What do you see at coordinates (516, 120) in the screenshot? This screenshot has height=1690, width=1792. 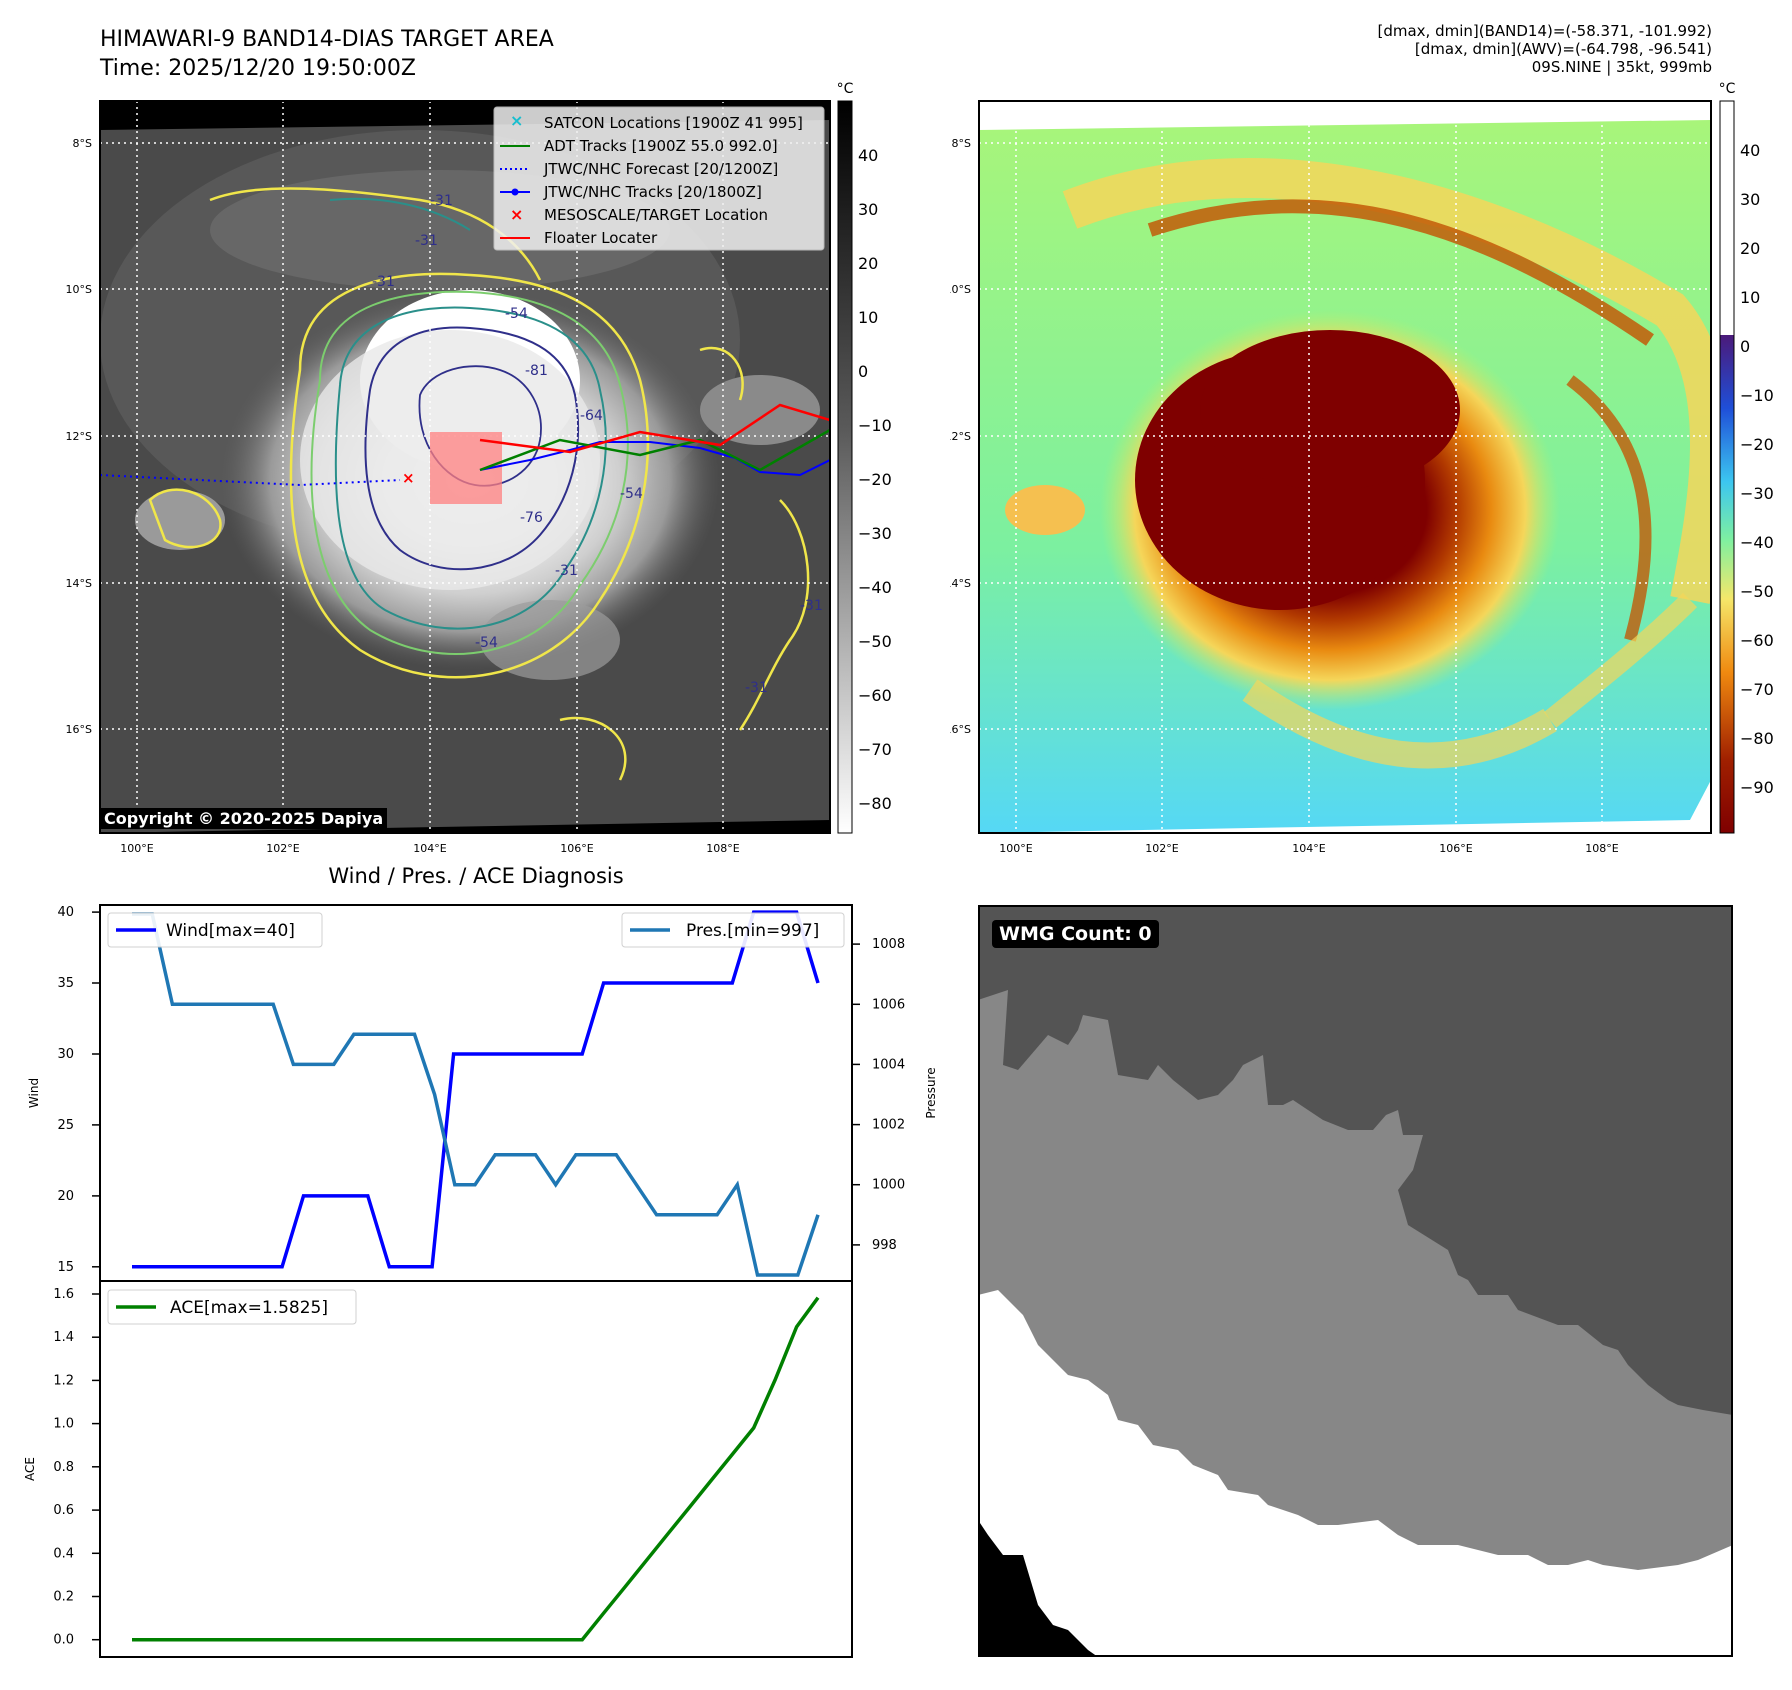 I see `satcon-marker-icon: ×` at bounding box center [516, 120].